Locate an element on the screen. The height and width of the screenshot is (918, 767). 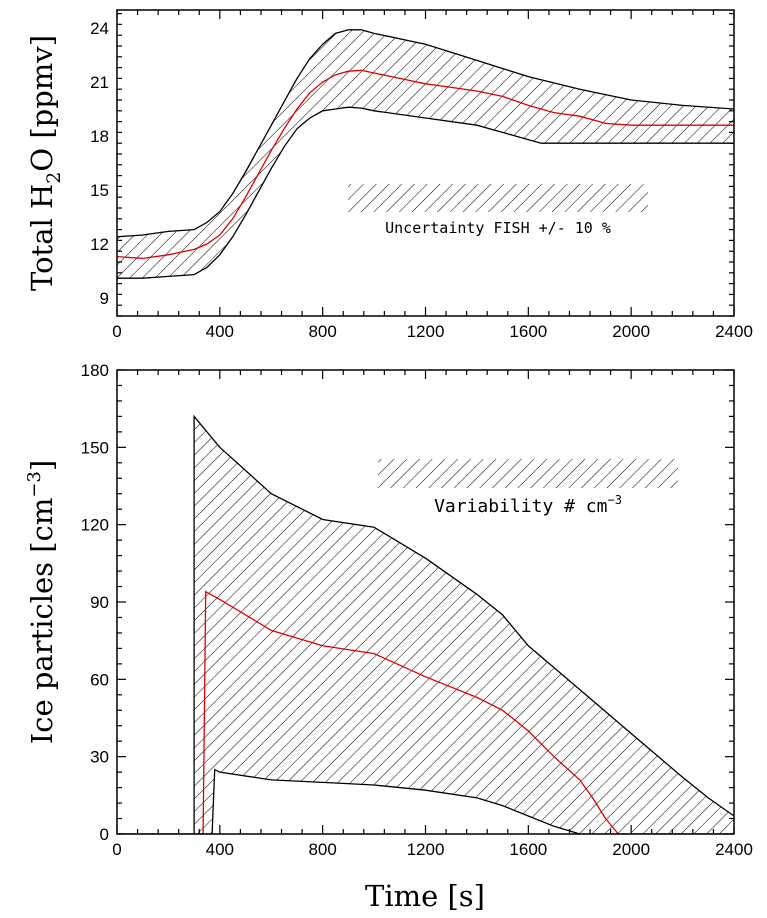
y-tick-label: 90 is located at coordinates (99, 602).